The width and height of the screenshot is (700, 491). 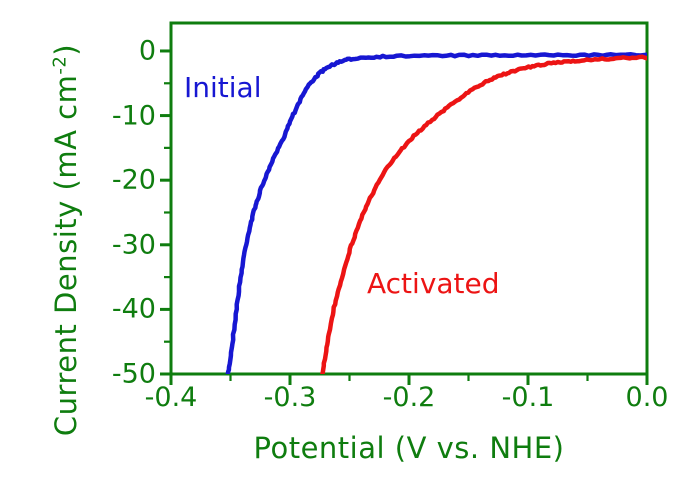 I want to click on annotation-initial-curve: Initial, so click(x=223, y=87).